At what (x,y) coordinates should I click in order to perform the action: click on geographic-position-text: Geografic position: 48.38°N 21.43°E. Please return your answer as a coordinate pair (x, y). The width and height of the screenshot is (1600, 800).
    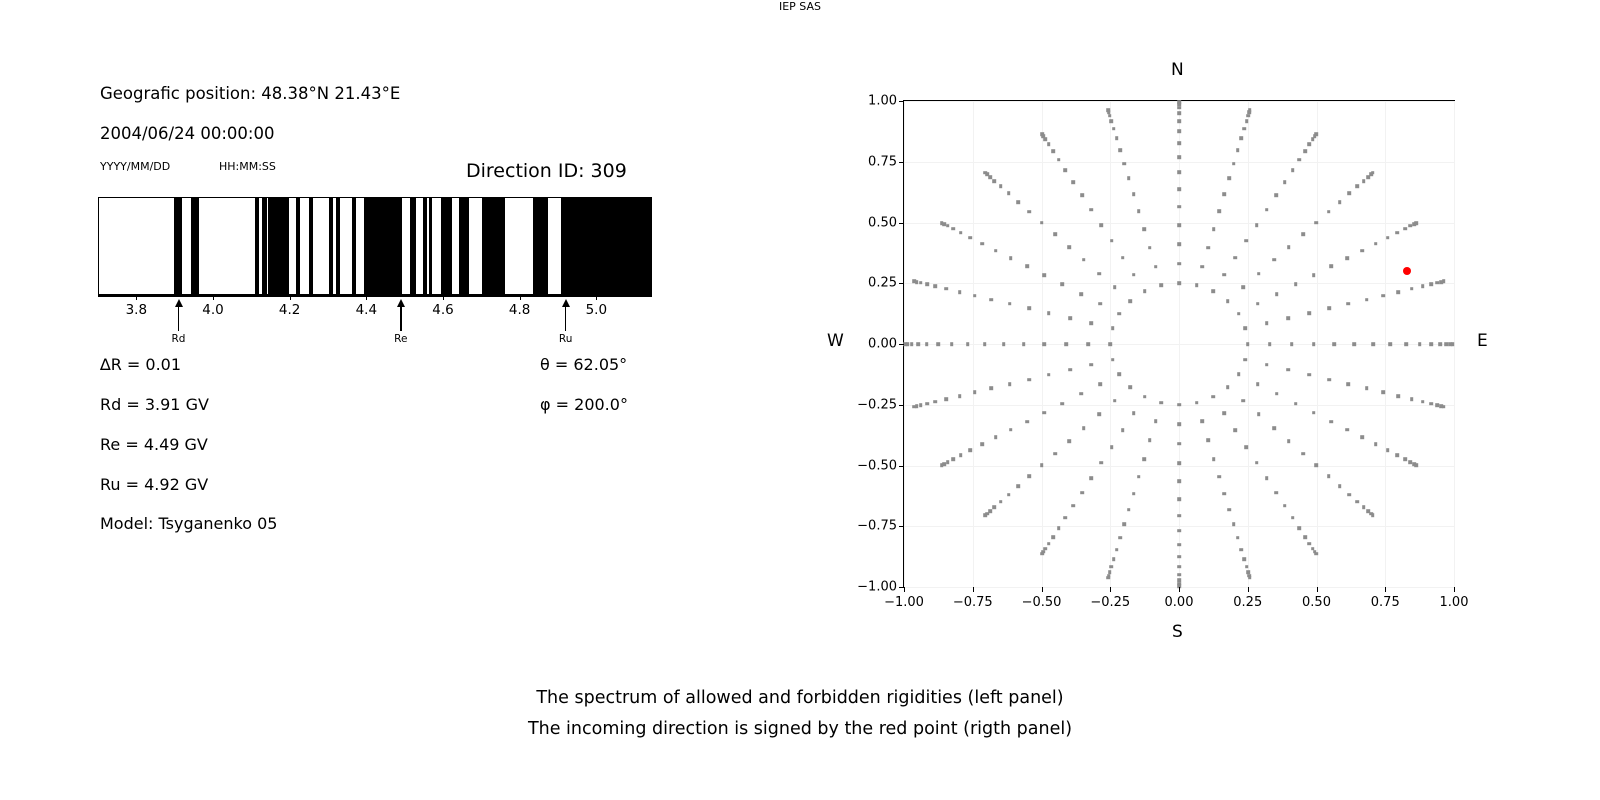
    Looking at the image, I should click on (250, 93).